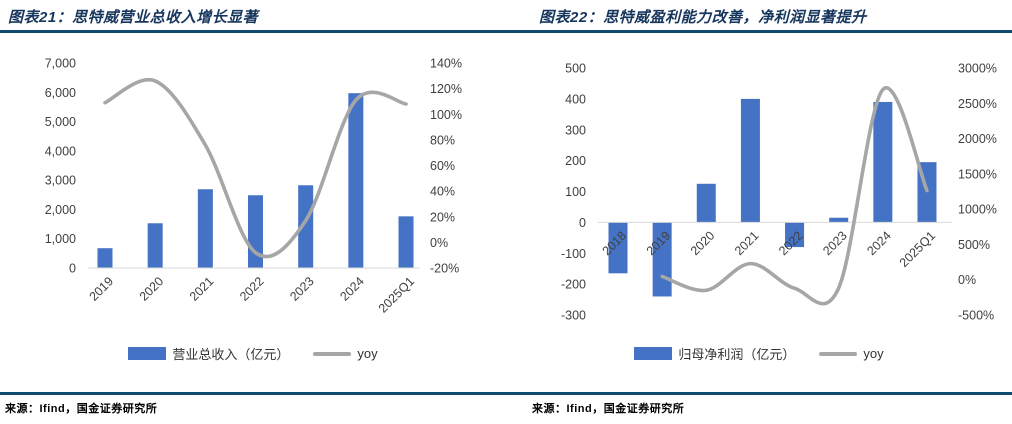 The height and width of the screenshot is (424, 1012). What do you see at coordinates (575, 69) in the screenshot?
I see `svg-text: 500` at bounding box center [575, 69].